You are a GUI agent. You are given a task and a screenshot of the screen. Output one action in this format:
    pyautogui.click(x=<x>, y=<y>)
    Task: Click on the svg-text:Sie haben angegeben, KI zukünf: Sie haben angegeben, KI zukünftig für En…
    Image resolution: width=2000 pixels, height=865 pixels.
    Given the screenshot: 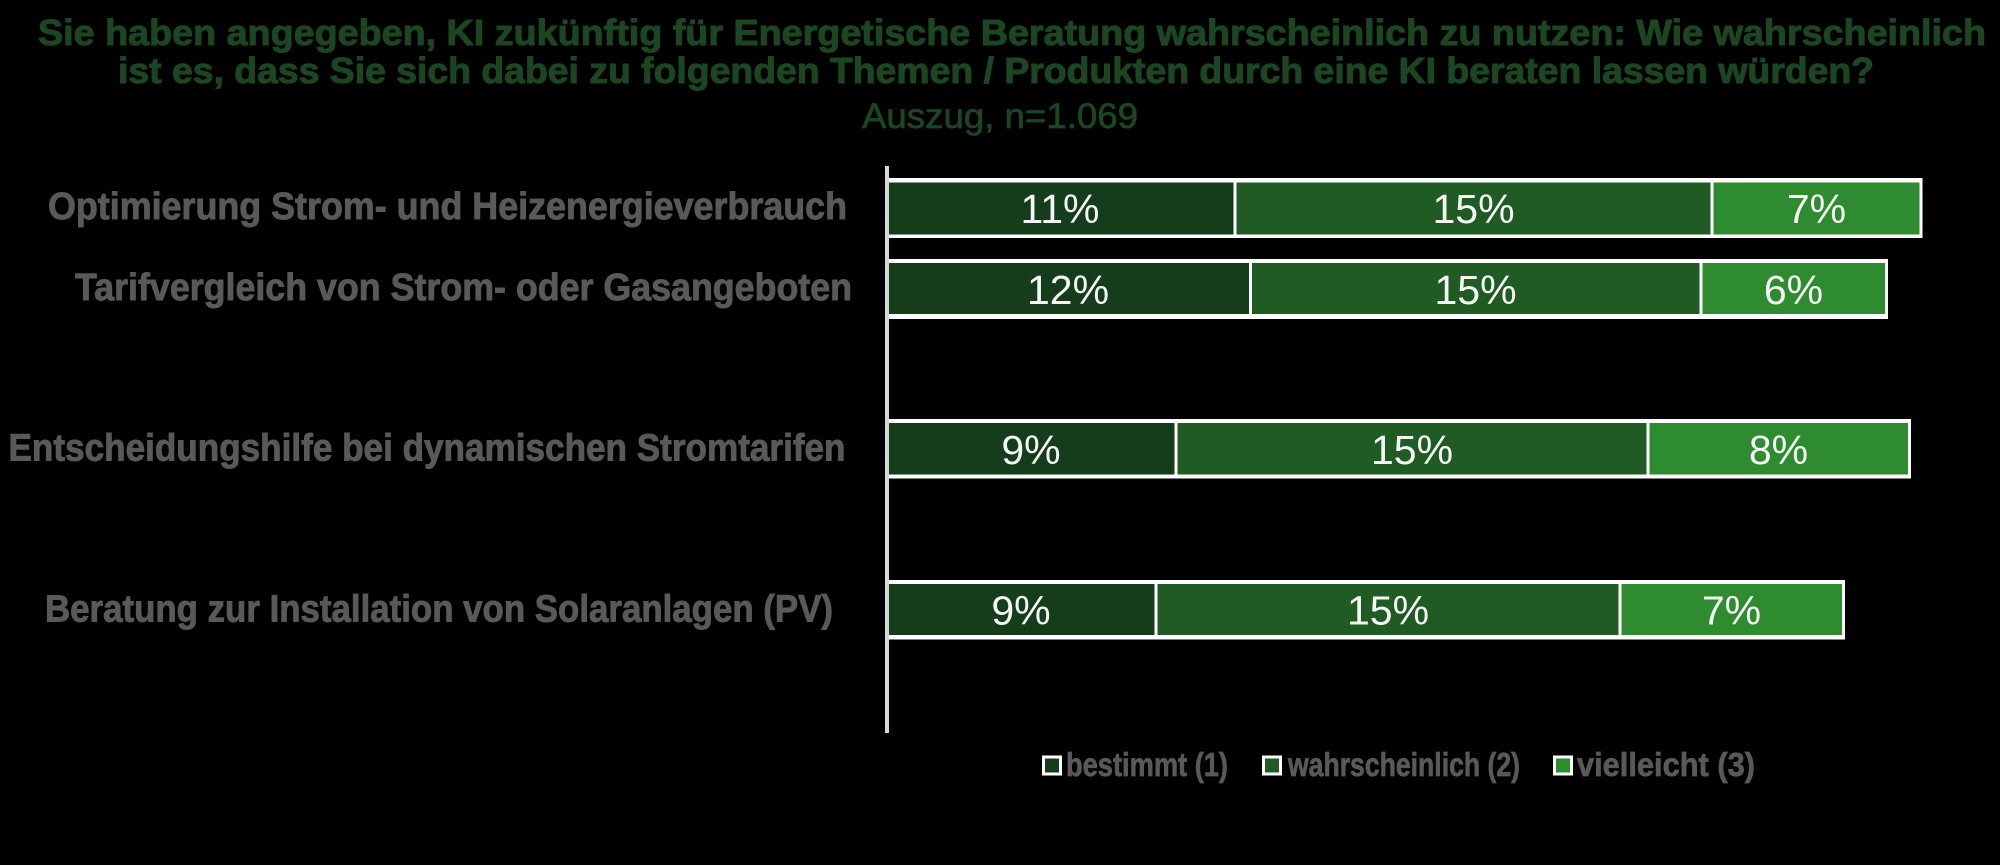 What is the action you would take?
    pyautogui.click(x=1012, y=32)
    